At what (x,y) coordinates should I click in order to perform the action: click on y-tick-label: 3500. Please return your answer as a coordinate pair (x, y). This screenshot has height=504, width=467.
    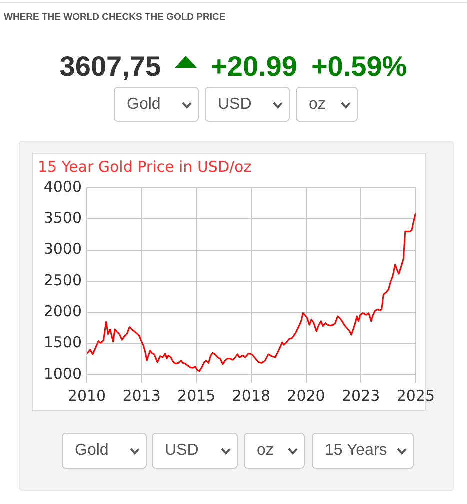
    Looking at the image, I should click on (63, 218).